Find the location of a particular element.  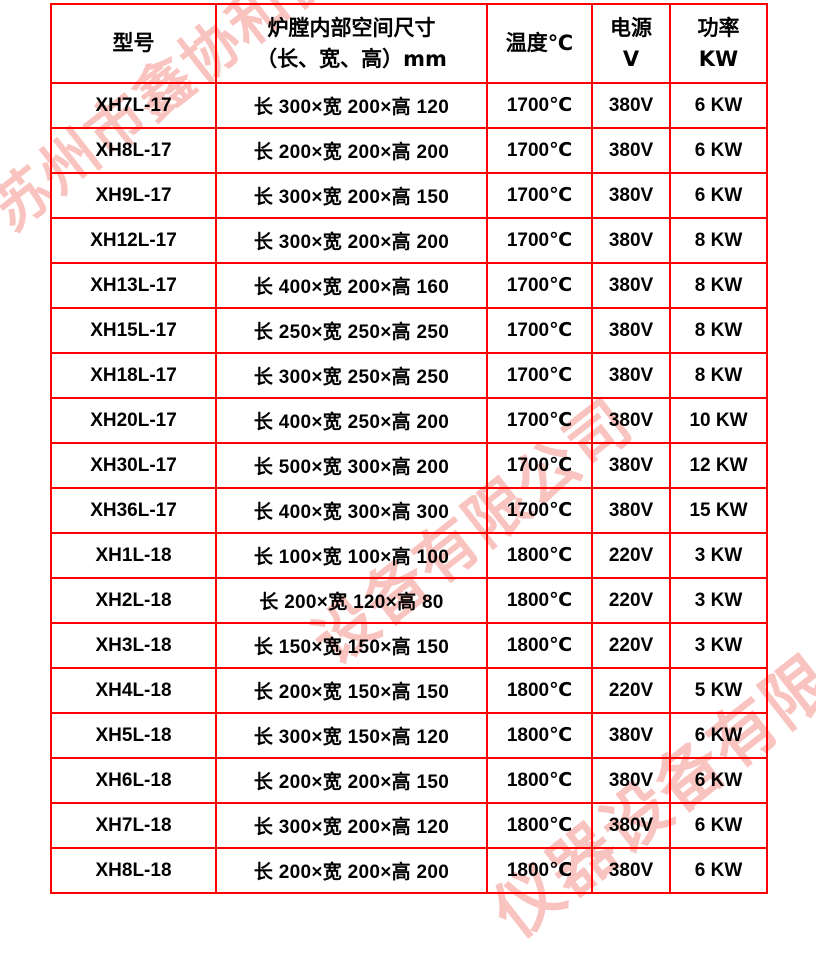

column-header-voltage: 电源 V is located at coordinates (631, 43).